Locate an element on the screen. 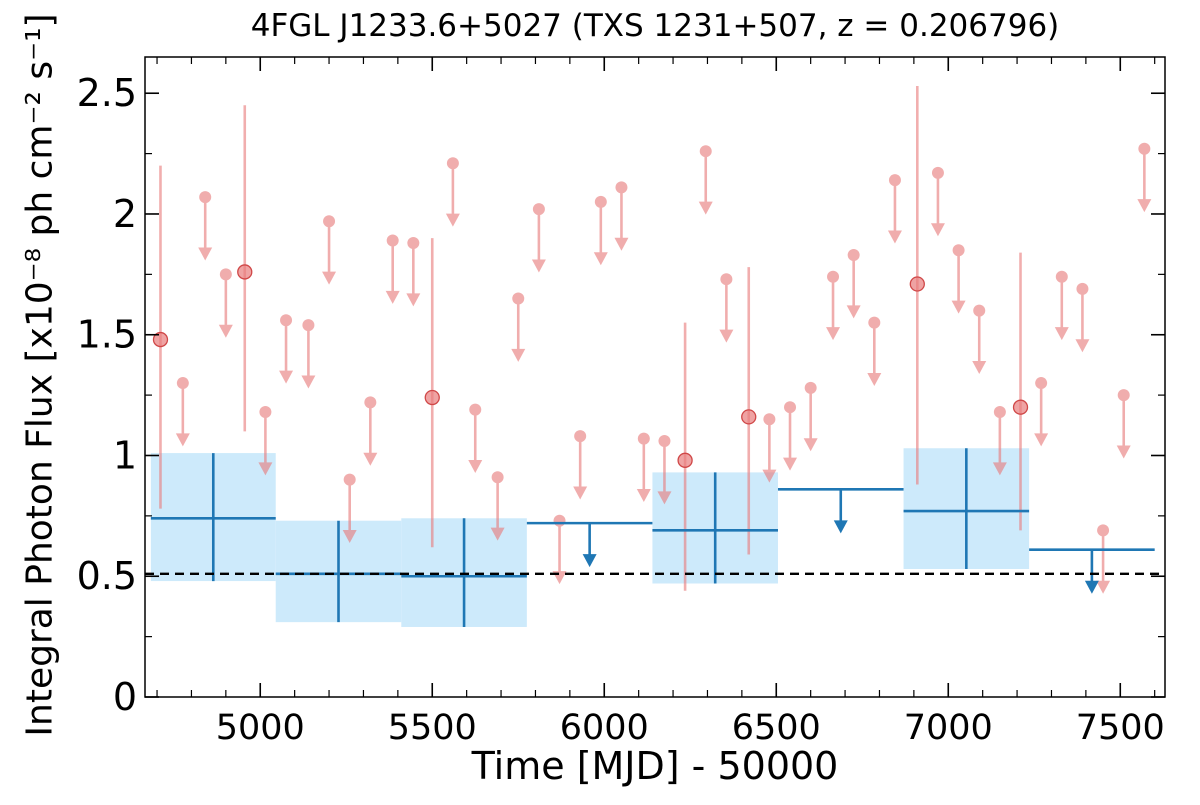 The height and width of the screenshot is (805, 1200). y-tick-label: 0.5 is located at coordinates (107, 576).